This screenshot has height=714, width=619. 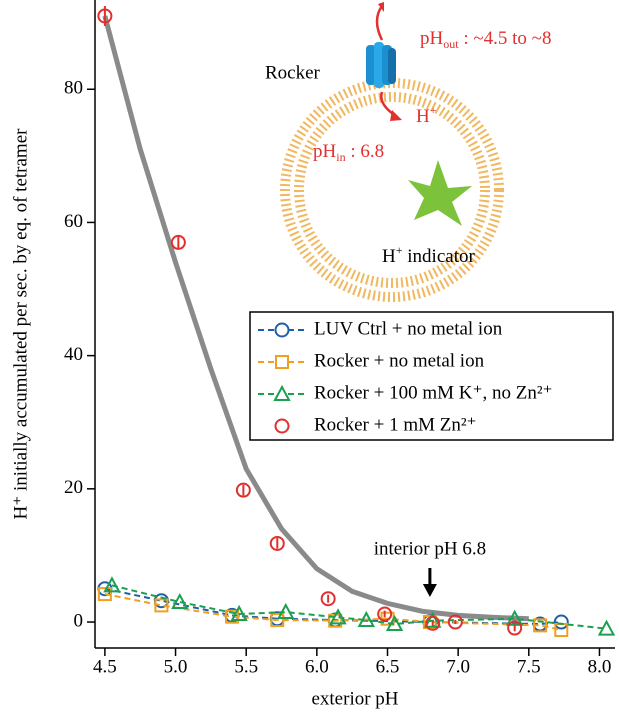 What do you see at coordinates (354, 698) in the screenshot?
I see `x-axis-label: exterior pH` at bounding box center [354, 698].